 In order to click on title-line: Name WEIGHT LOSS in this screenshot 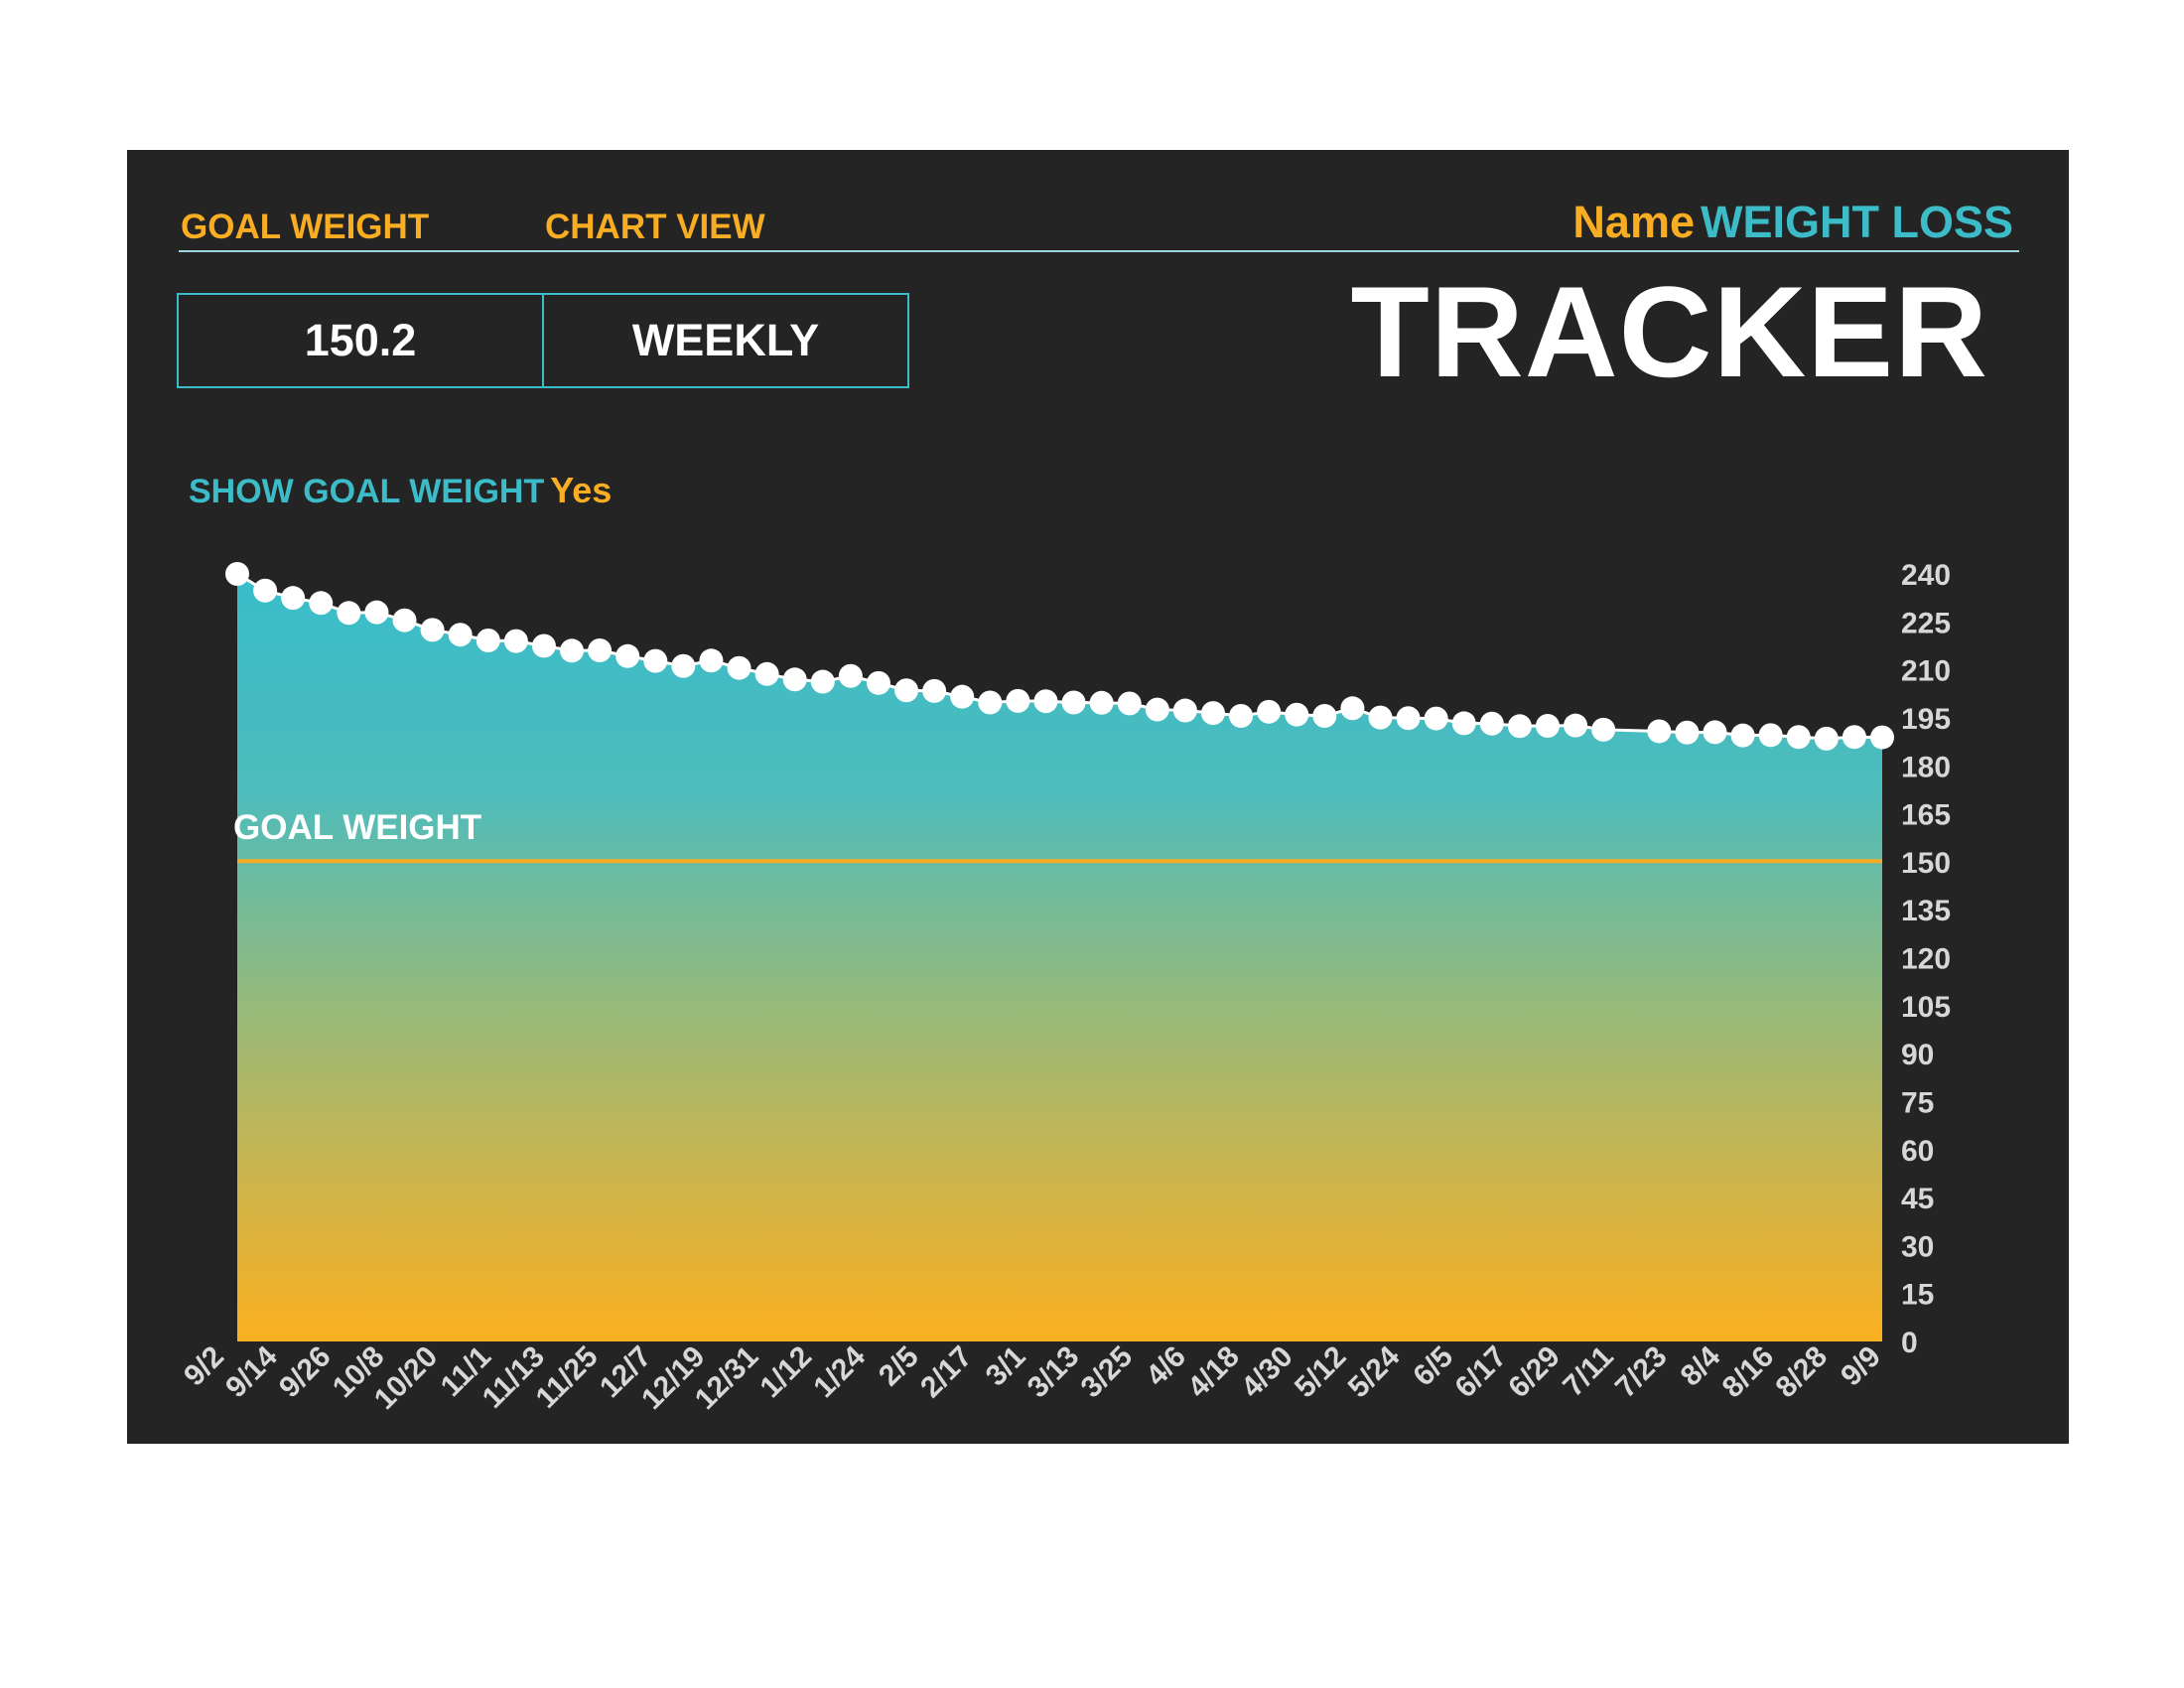, I will do `click(1792, 222)`.